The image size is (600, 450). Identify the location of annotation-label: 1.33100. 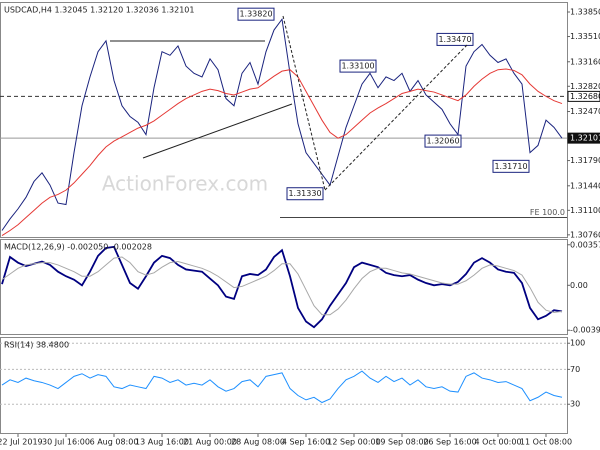
(357, 66).